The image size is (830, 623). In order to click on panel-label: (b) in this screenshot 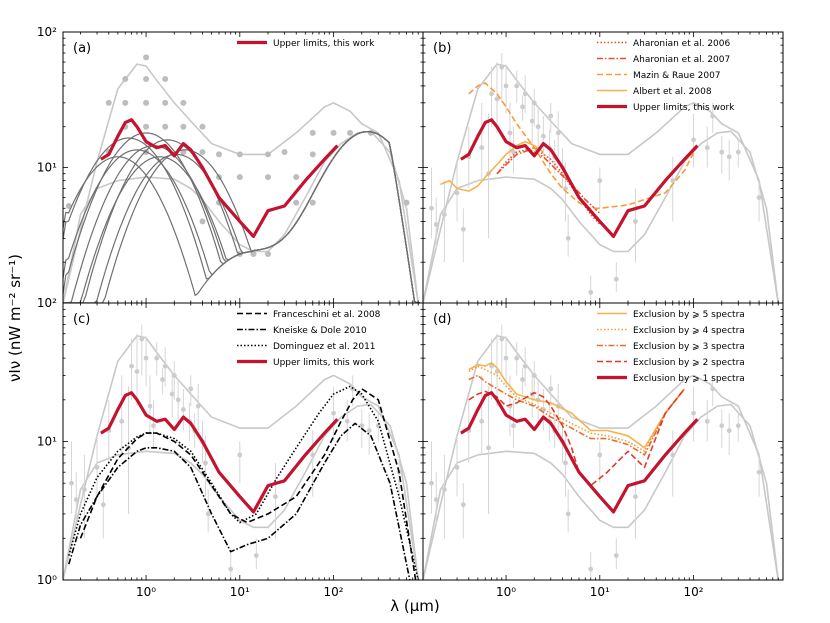, I will do `click(442, 48)`.